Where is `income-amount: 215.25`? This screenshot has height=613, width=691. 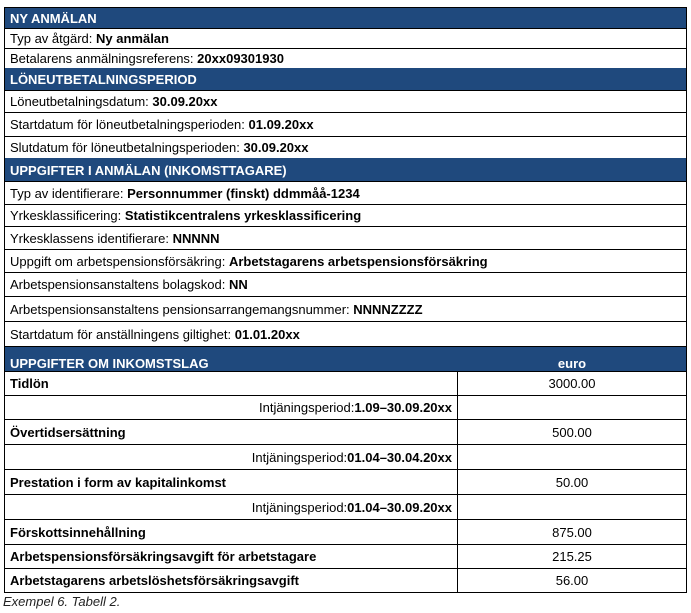
income-amount: 215.25 is located at coordinates (572, 556).